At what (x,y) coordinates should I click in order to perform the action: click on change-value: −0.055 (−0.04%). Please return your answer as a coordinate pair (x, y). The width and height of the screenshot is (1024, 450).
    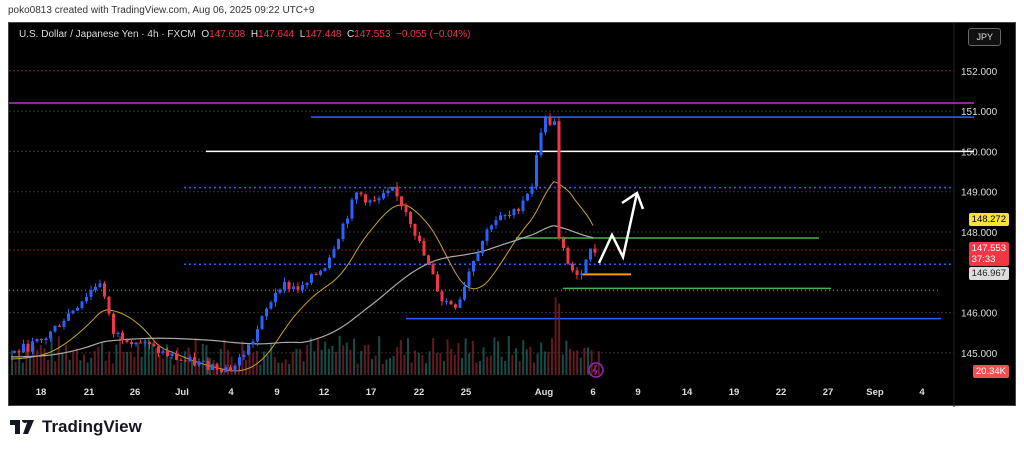
    Looking at the image, I should click on (433, 34).